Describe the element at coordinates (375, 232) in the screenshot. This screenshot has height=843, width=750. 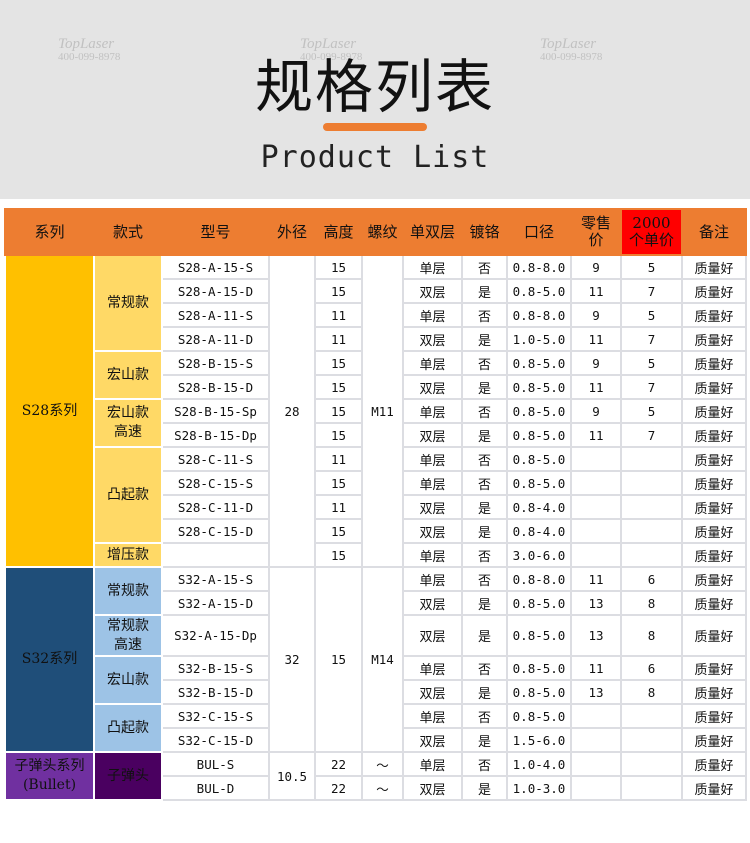
I see `table-header: 系列 款式 型号 外径 高度 螺纹 单双层 镀铬 口径 零售价 2000个单价 备注` at that location.